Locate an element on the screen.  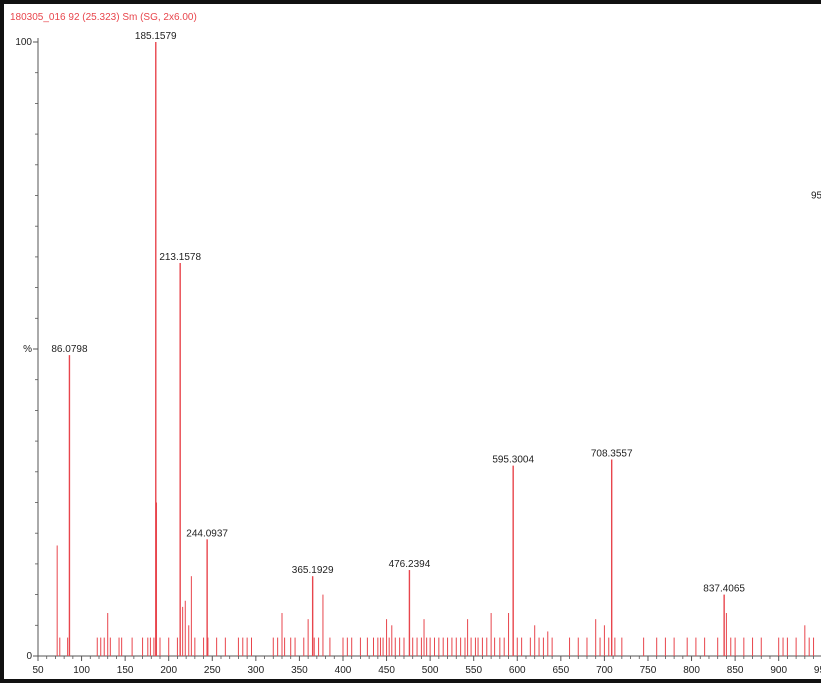
x-tick-label: 200 is located at coordinates (168, 670).